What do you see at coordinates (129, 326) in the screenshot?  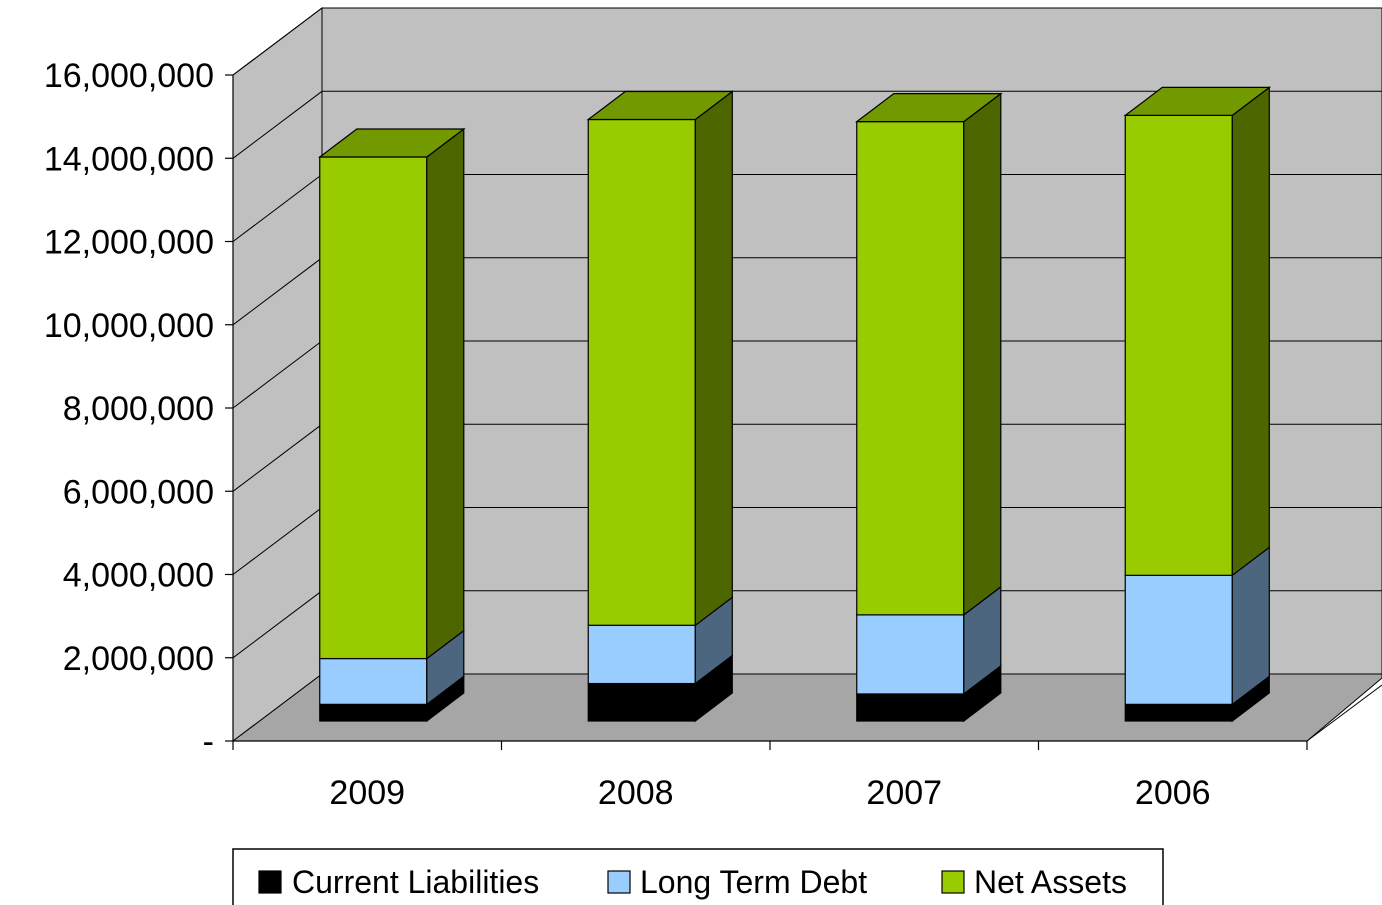 I see `y-tick-label: 10,000,000` at bounding box center [129, 326].